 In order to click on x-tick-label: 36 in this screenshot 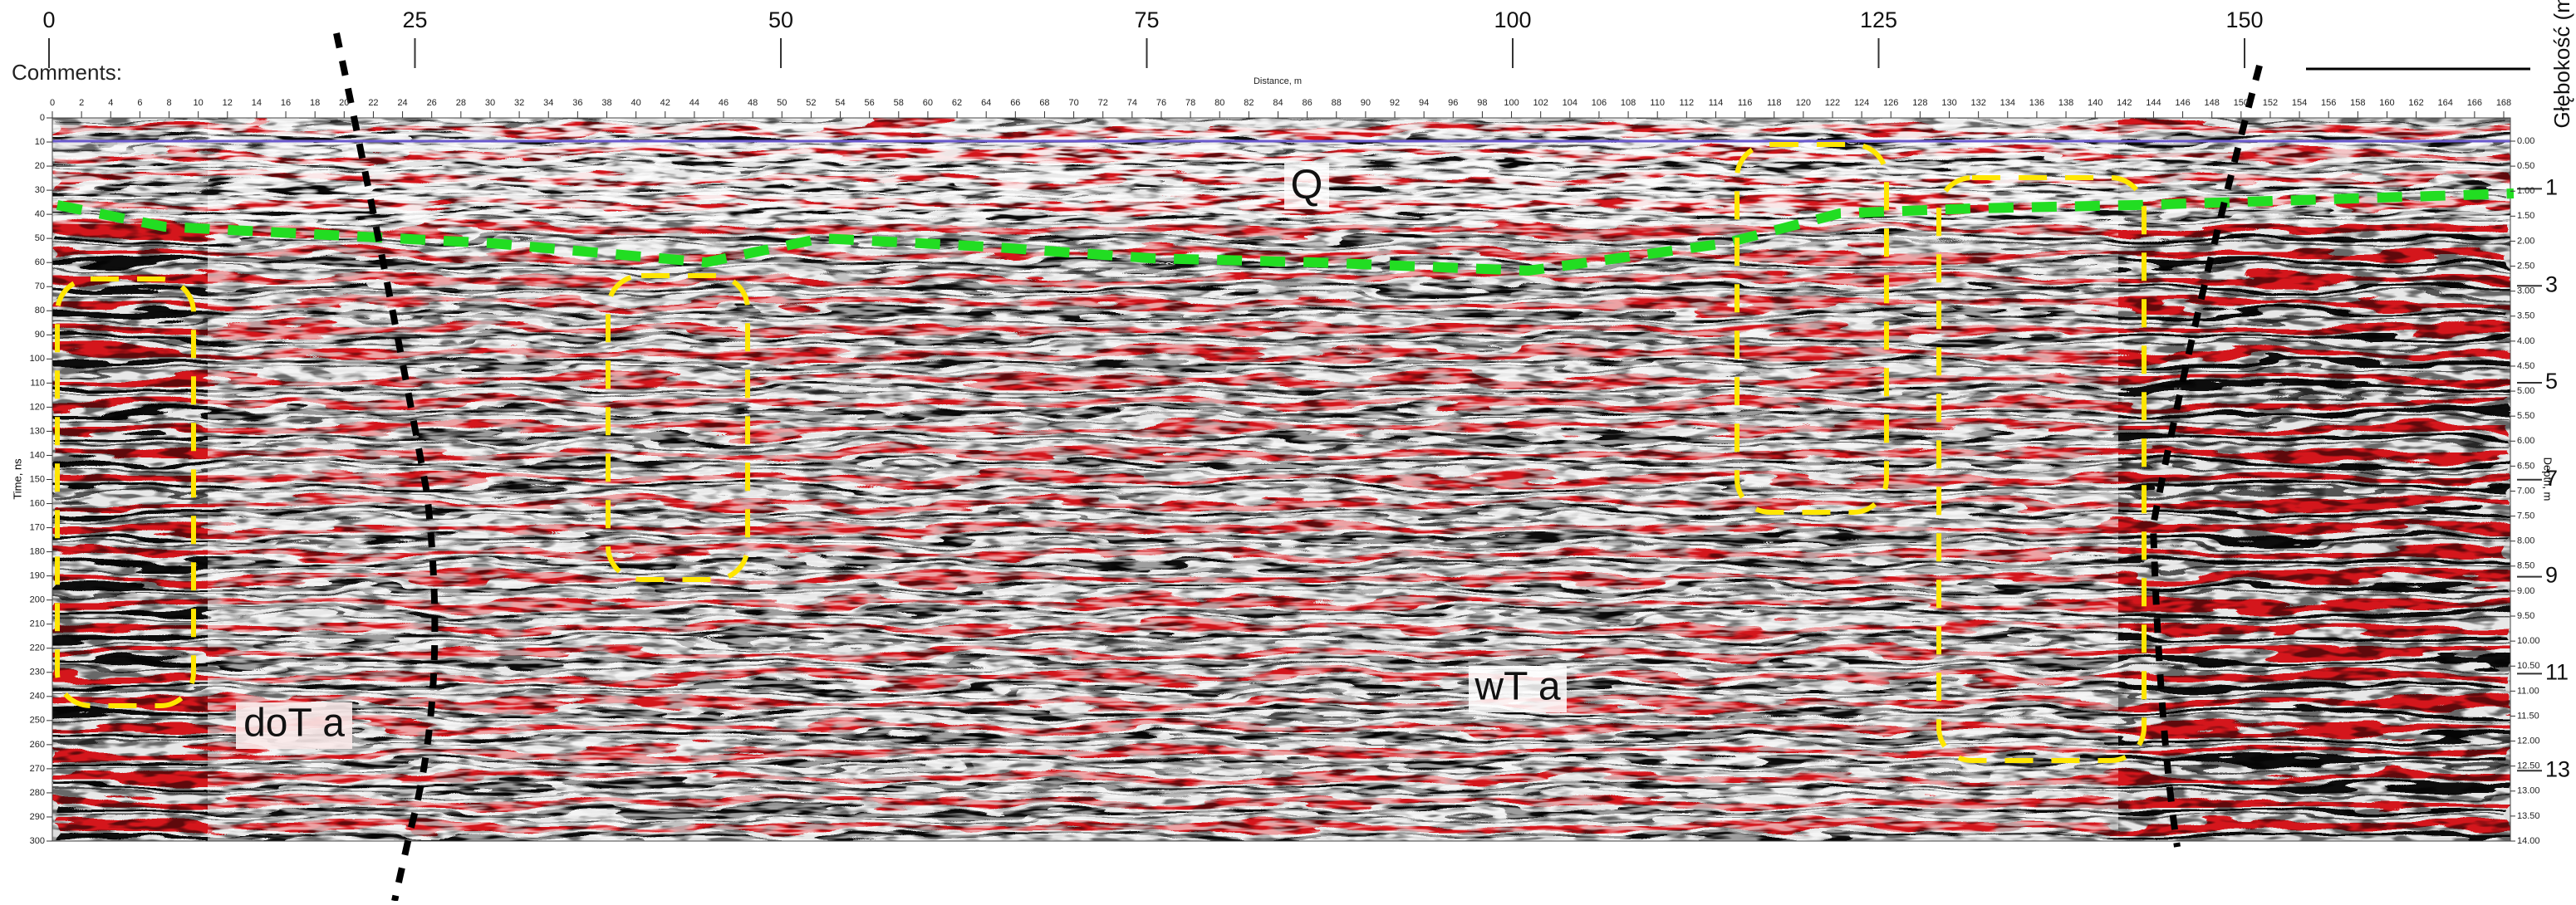, I will do `click(577, 103)`.